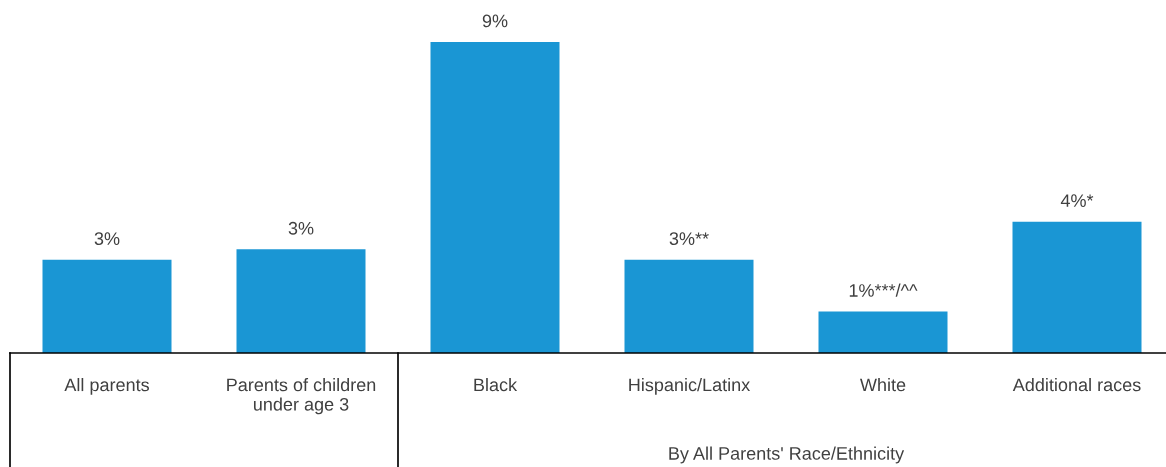 This screenshot has width=1166, height=467. What do you see at coordinates (883, 290) in the screenshot?
I see `data-label: 1%***/^^` at bounding box center [883, 290].